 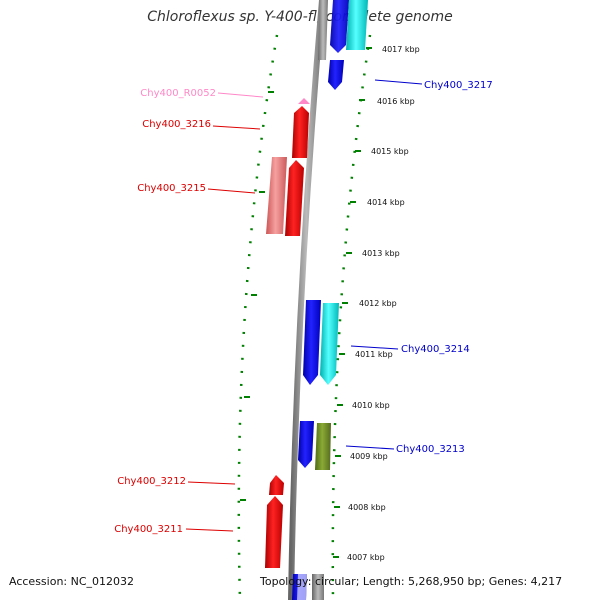 What do you see at coordinates (148, 529) in the screenshot?
I see `label-Chy400_3211: Chy400_3211` at bounding box center [148, 529].